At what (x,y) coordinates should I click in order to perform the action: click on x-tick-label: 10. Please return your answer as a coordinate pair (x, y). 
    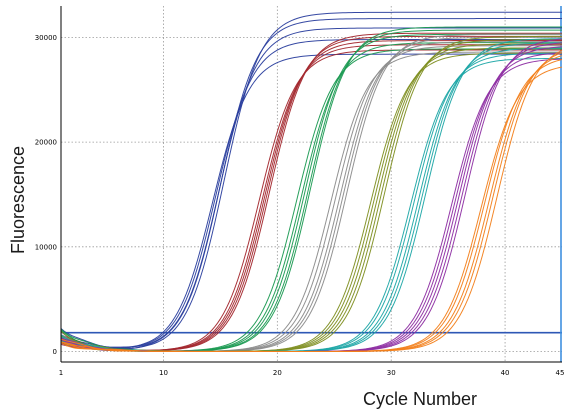
    Looking at the image, I should click on (163, 373).